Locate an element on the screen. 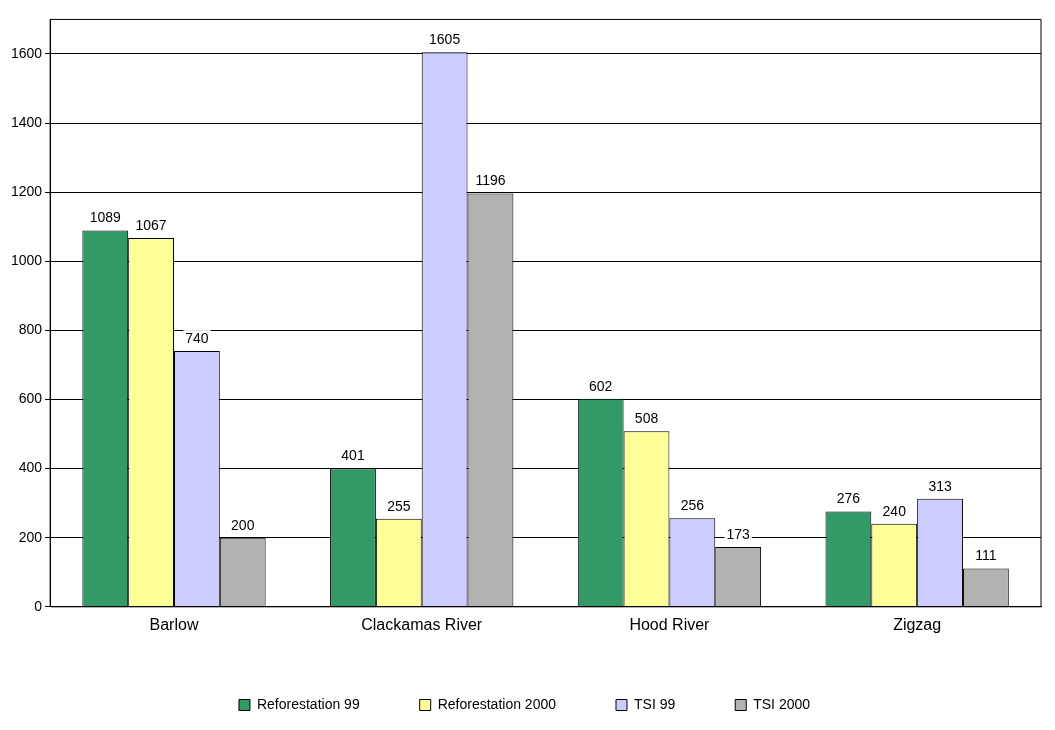  y-tick-label: 1600 is located at coordinates (26, 52).